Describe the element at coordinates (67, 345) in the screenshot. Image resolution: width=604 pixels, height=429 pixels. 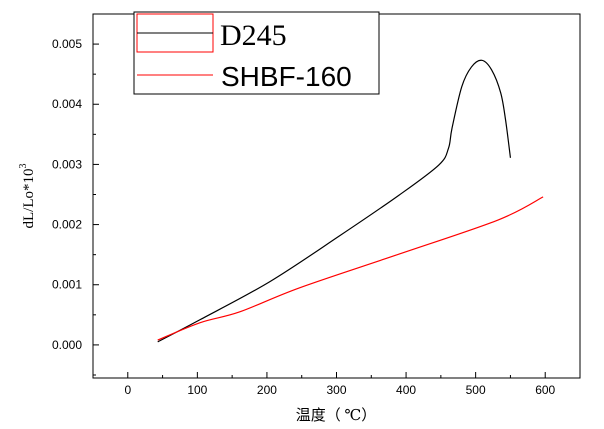
I see `y-tick-label: 0.000` at that location.